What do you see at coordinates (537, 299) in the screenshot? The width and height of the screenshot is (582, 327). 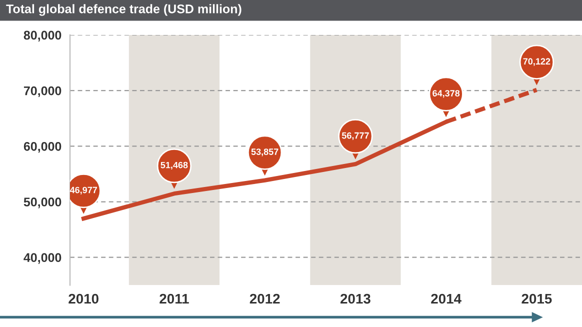 I see `x-tick-label: 2015` at bounding box center [537, 299].